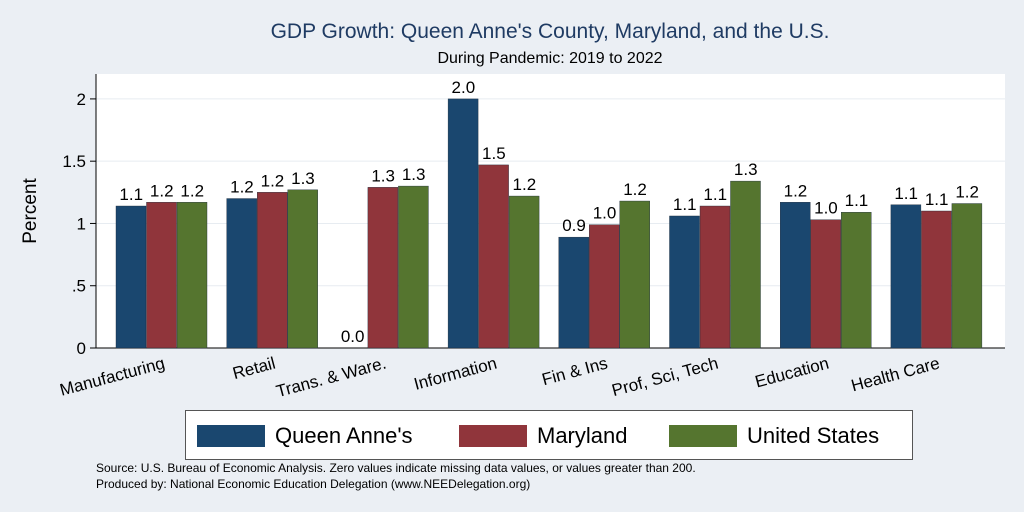 This screenshot has height=512, width=1024. Describe the element at coordinates (192, 275) in the screenshot. I see `bar-united-states-manufacturing` at that location.